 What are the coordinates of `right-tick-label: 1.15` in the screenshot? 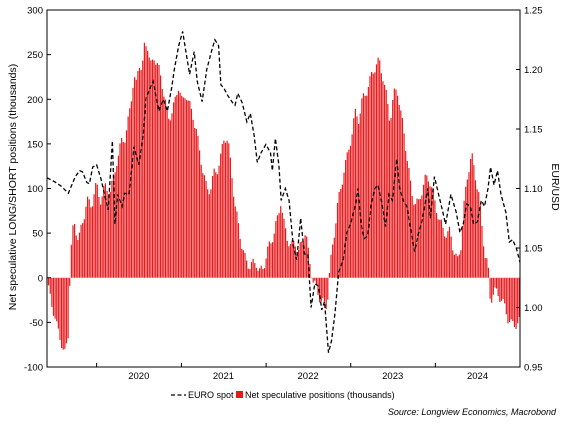 It's located at (533, 130).